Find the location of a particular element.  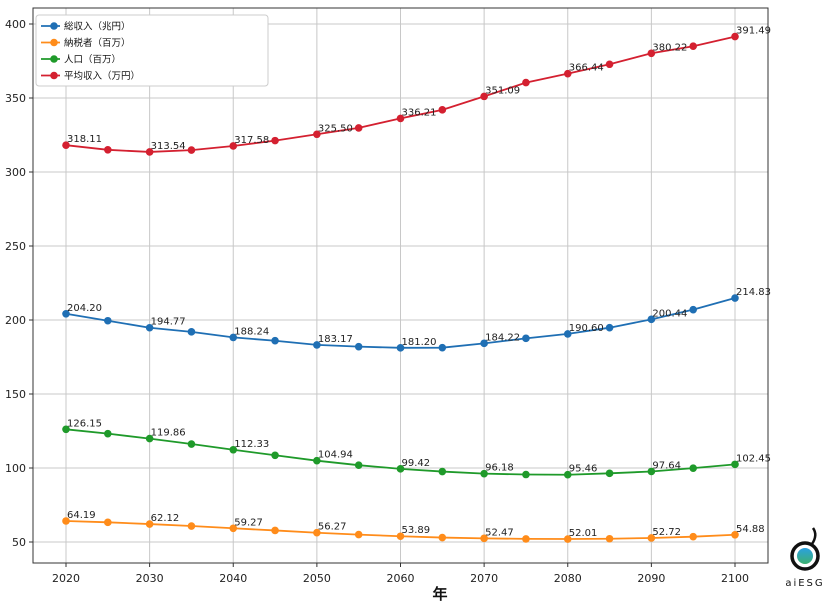

data-label: 200.44 is located at coordinates (669, 313).